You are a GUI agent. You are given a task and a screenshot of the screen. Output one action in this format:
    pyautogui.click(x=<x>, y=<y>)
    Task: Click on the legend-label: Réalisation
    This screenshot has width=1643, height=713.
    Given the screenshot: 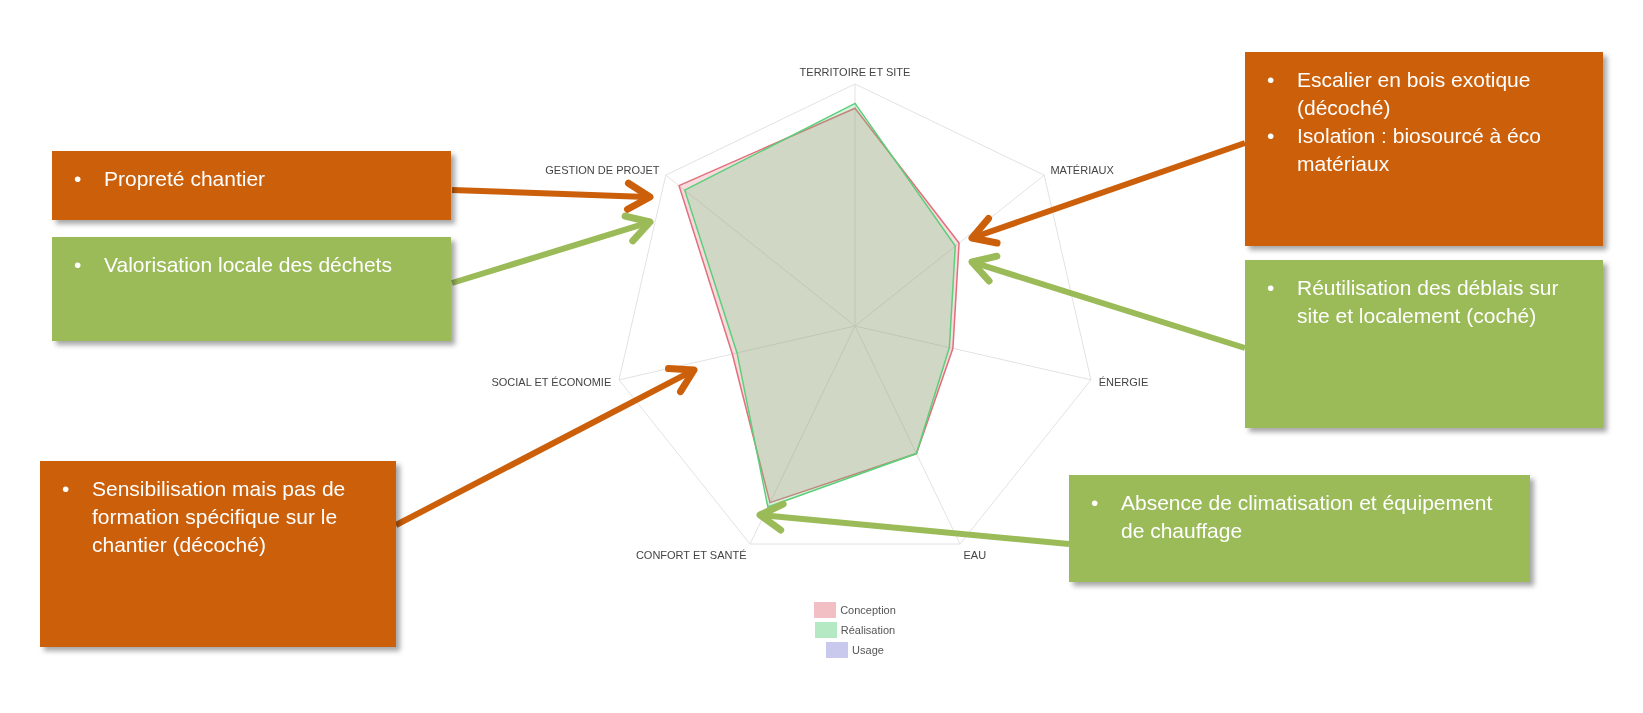 What is the action you would take?
    pyautogui.click(x=868, y=630)
    